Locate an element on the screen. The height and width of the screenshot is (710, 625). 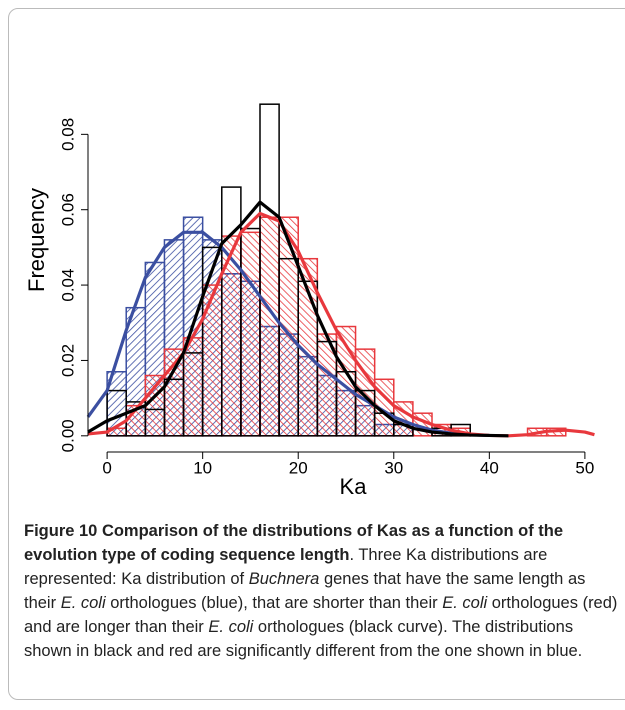
x-tick-label: 40 is located at coordinates (489, 467).